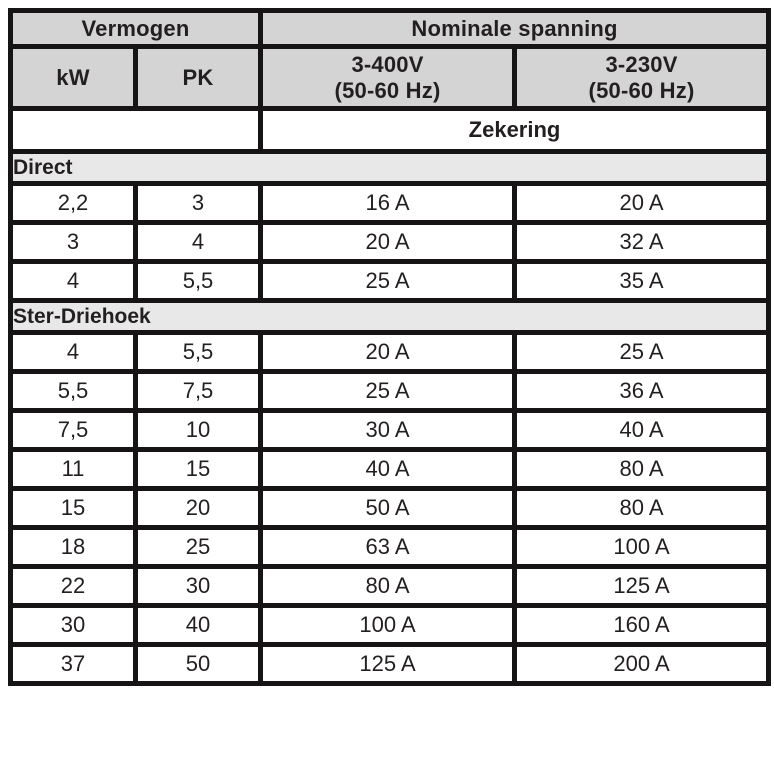 Image resolution: width=774 pixels, height=780 pixels. What do you see at coordinates (198, 547) in the screenshot?
I see `data-cell: 25` at bounding box center [198, 547].